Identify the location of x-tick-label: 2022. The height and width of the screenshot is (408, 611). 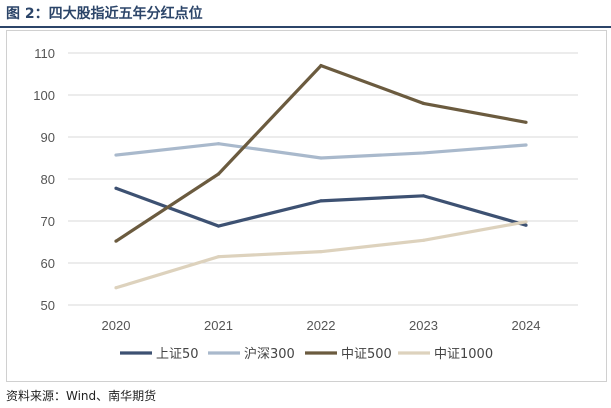
(321, 325).